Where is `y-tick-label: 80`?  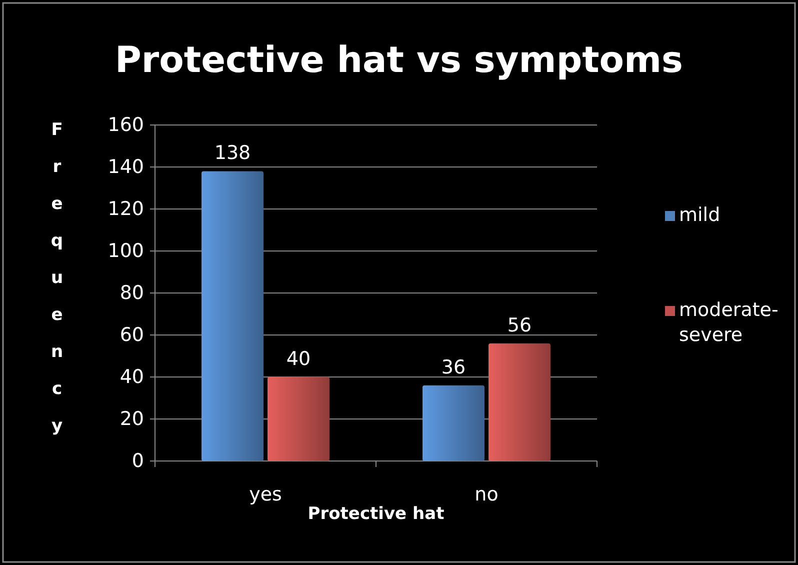
y-tick-label: 80 is located at coordinates (132, 293).